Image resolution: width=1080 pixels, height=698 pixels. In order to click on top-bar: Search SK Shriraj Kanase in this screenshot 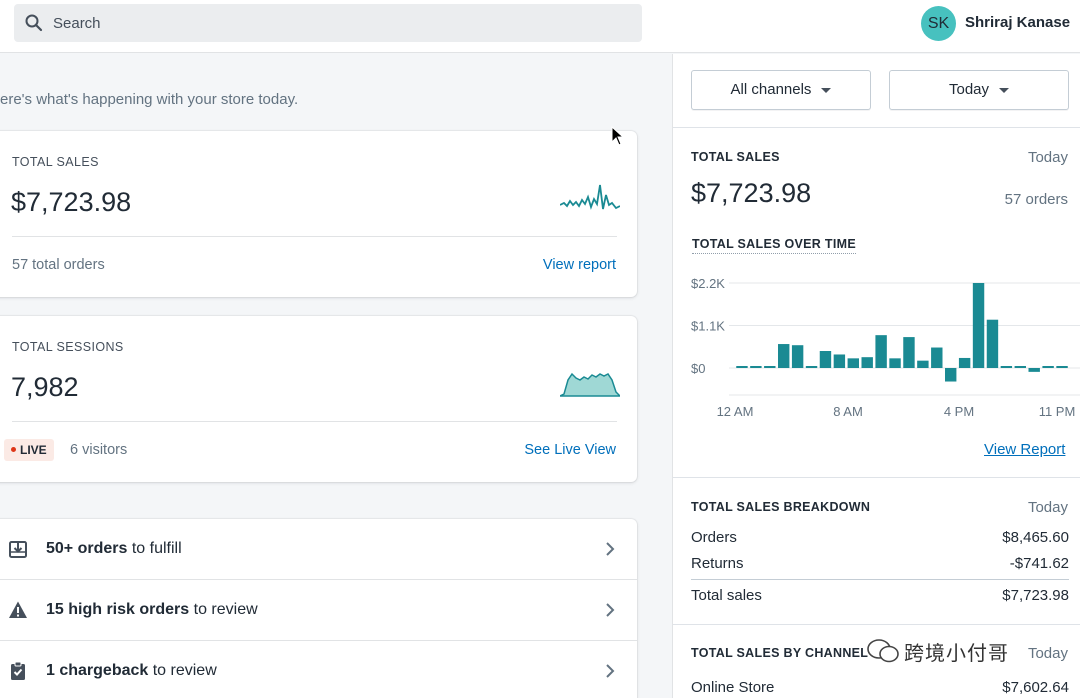, I will do `click(540, 26)`.